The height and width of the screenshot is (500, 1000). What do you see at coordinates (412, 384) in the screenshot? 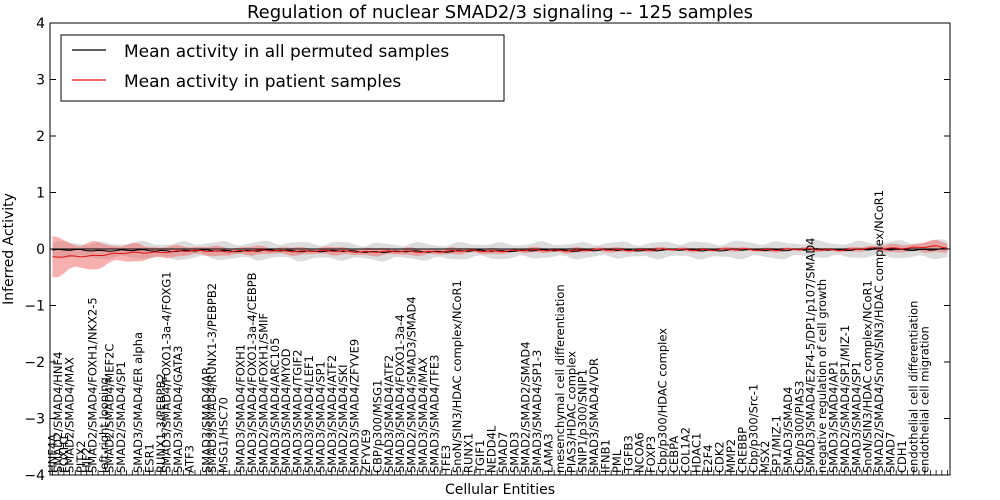
I see `x-tick-label: SMAD2/SMAD4/SMAD3/SMAD4` at bounding box center [412, 384].